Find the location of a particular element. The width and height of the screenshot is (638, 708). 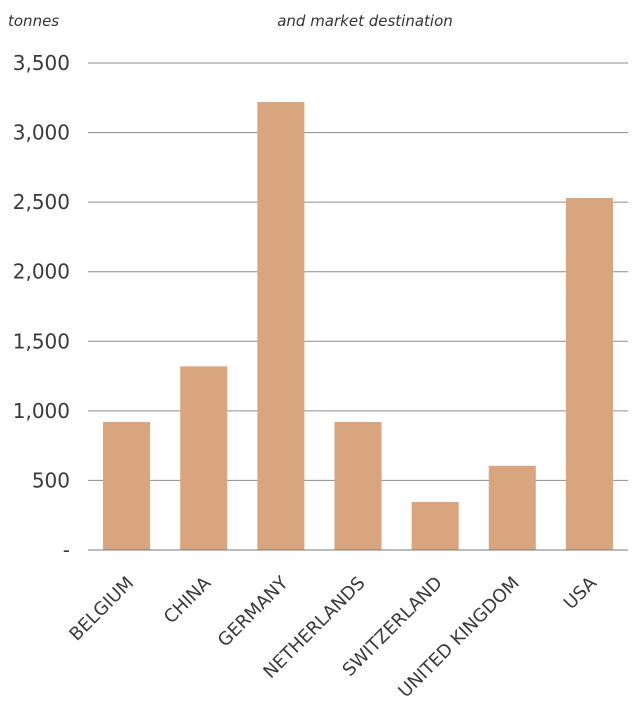

bar-netherlands is located at coordinates (358, 485).